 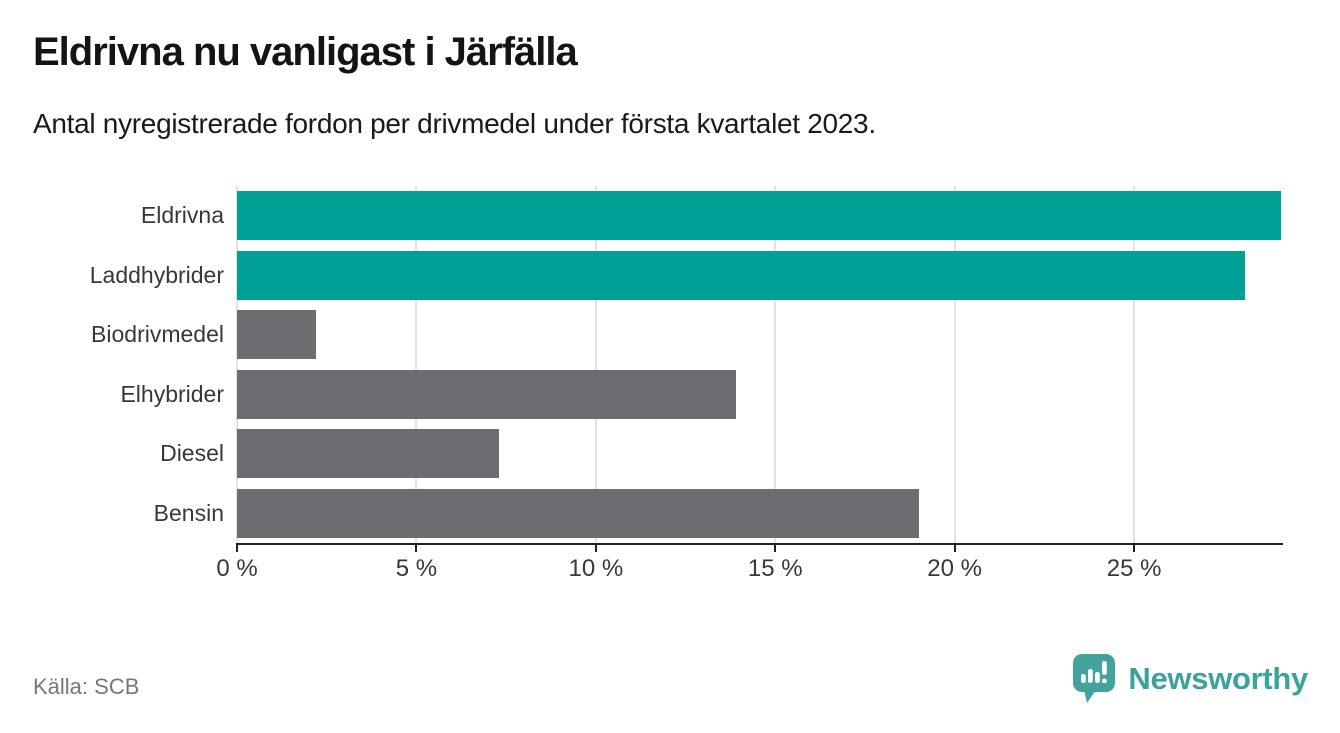 I want to click on newsworthy-wordmark: Newsworthy, so click(x=1218, y=678).